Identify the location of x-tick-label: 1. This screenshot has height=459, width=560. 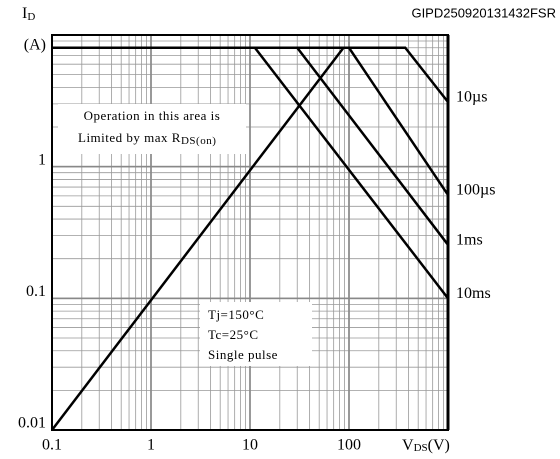
(151, 445).